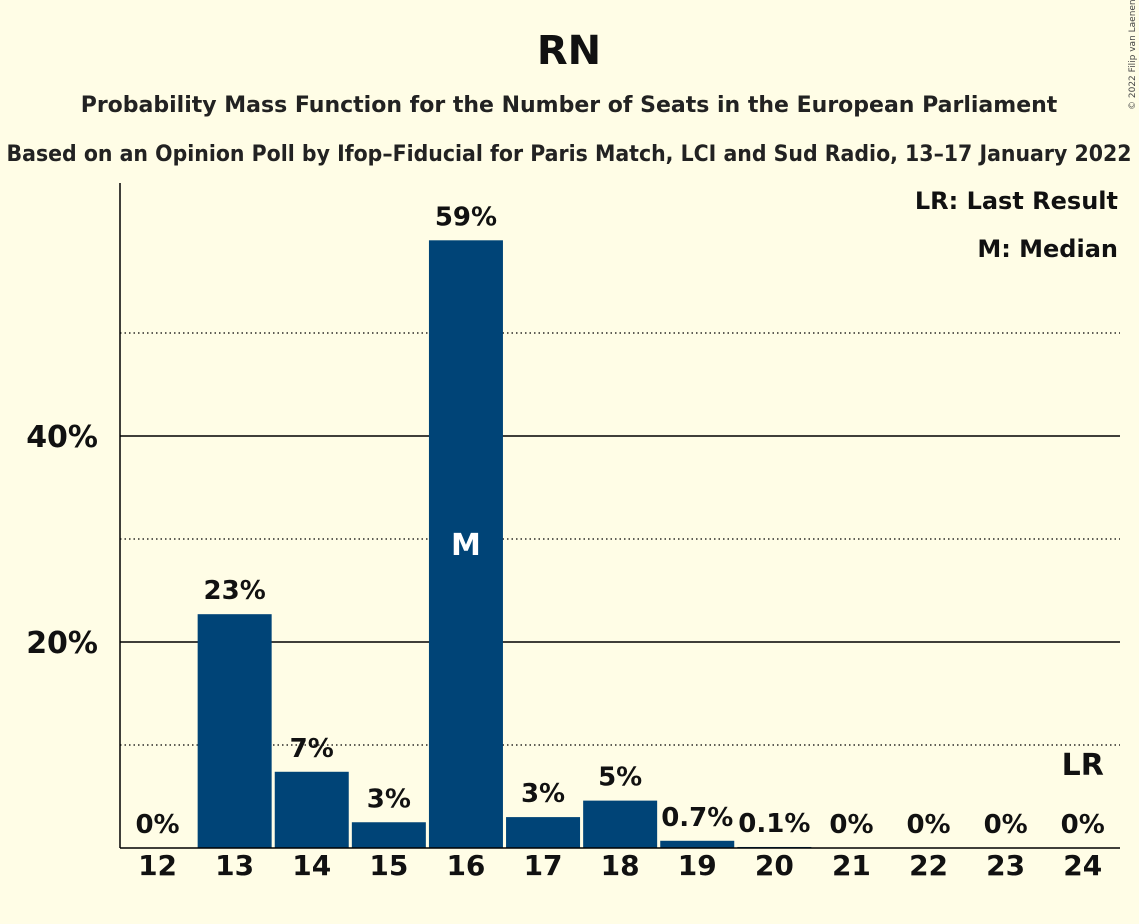 The image size is (1139, 924). Describe the element at coordinates (312, 749) in the screenshot. I see `data-label: 7%` at that location.